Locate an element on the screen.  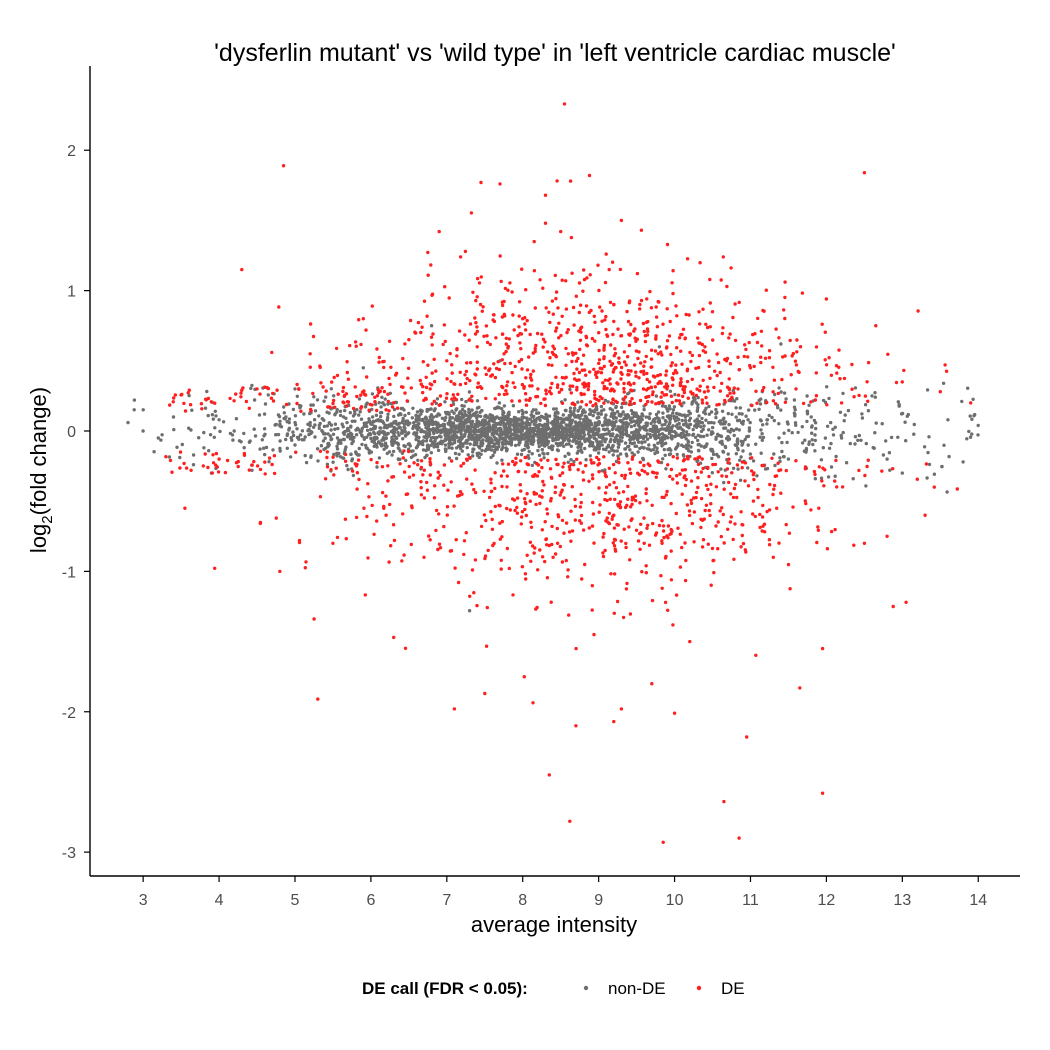
x-tick-label: 12 is located at coordinates (827, 900).